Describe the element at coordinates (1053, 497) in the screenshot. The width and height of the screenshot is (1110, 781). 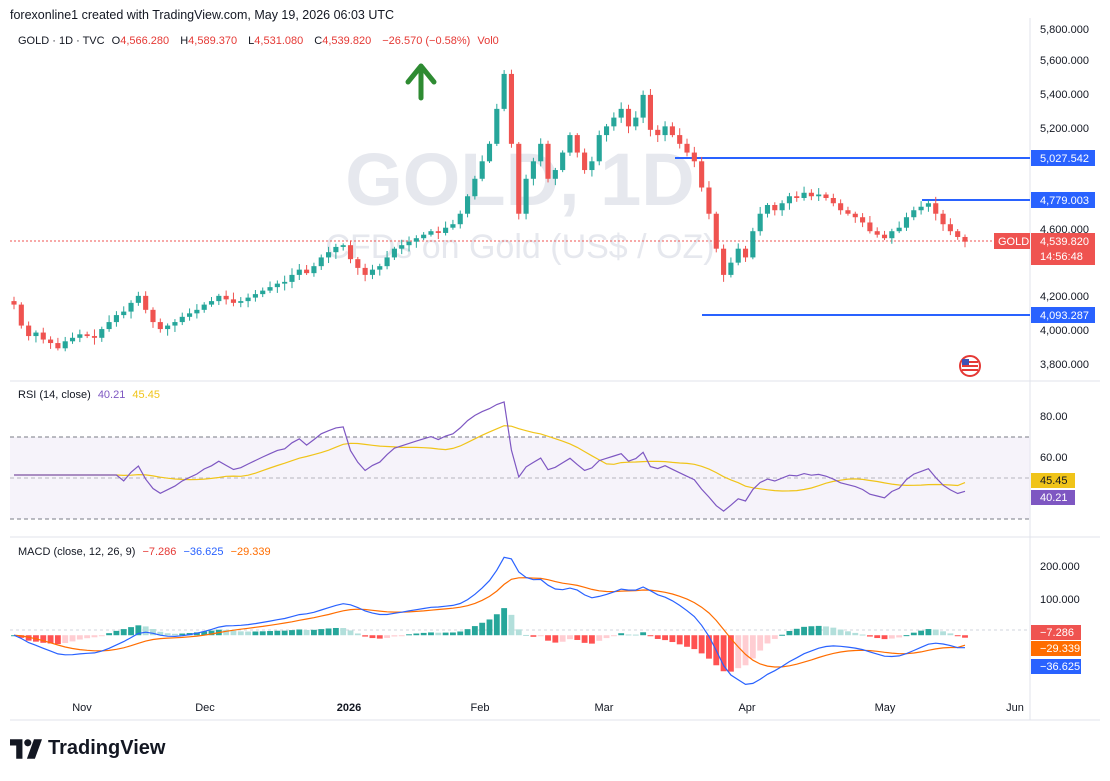
I see `rsi-tag-bg` at that location.